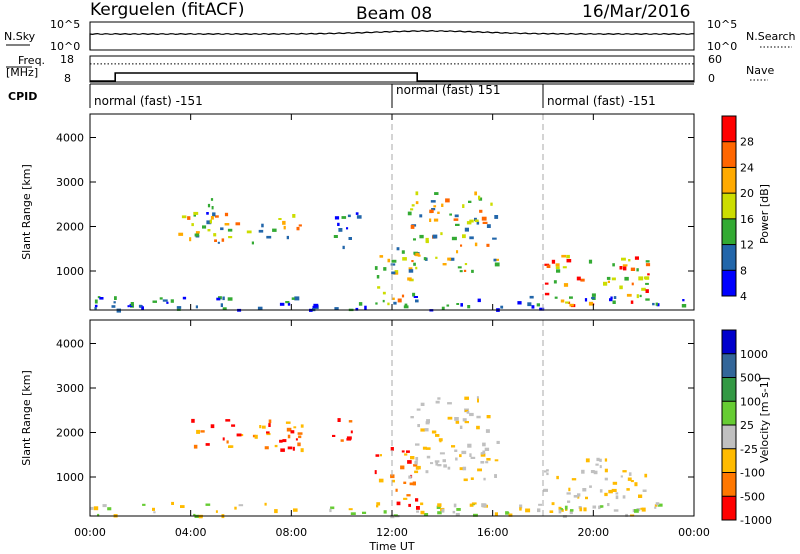  What do you see at coordinates (743, 270) in the screenshot?
I see `power-colorbar-tick-label: 8` at bounding box center [743, 270].